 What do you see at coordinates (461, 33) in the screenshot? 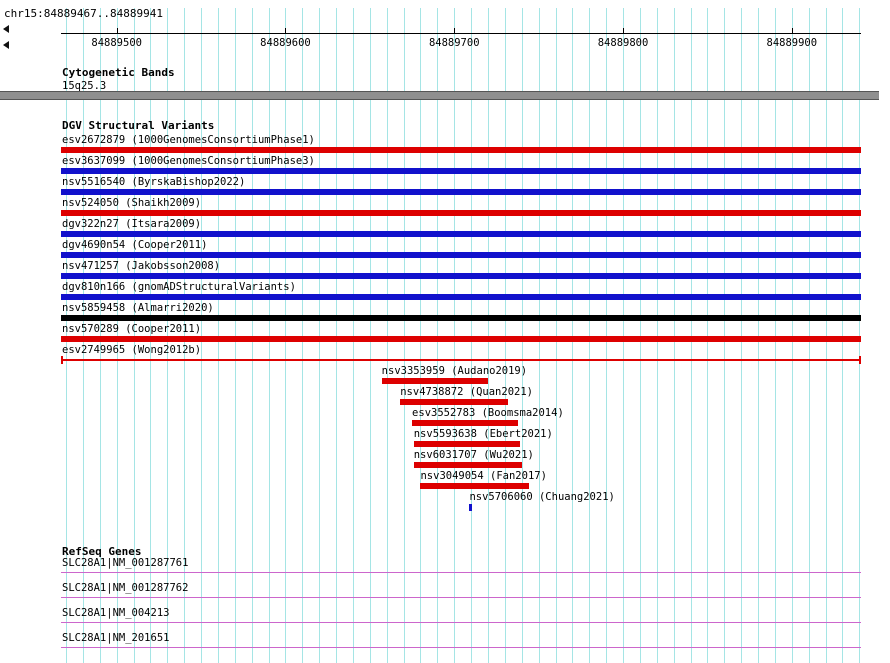
I see `ruler-line` at bounding box center [461, 33].